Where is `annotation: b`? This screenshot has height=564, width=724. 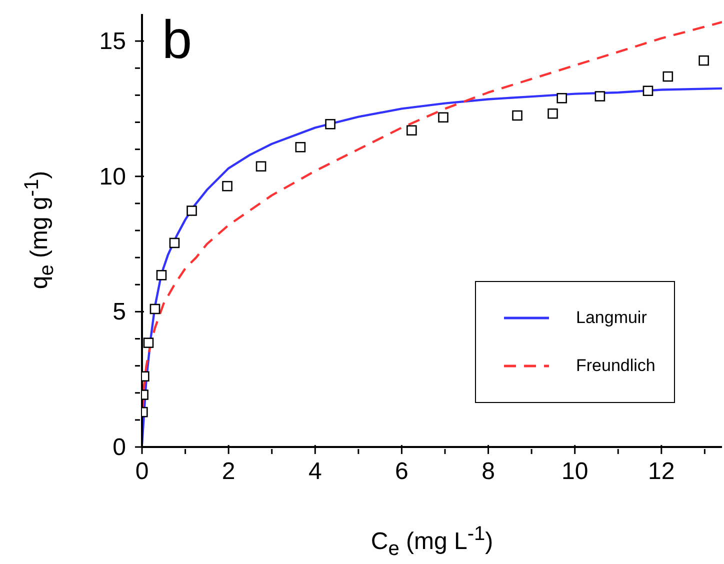 annotation: b is located at coordinates (177, 40).